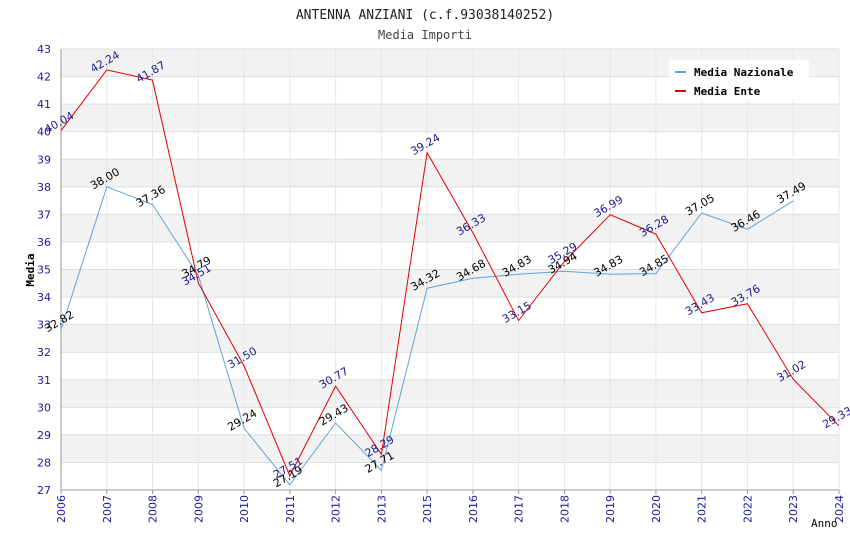 The width and height of the screenshot is (850, 550). I want to click on y-tick-label: 43, so click(44, 49).